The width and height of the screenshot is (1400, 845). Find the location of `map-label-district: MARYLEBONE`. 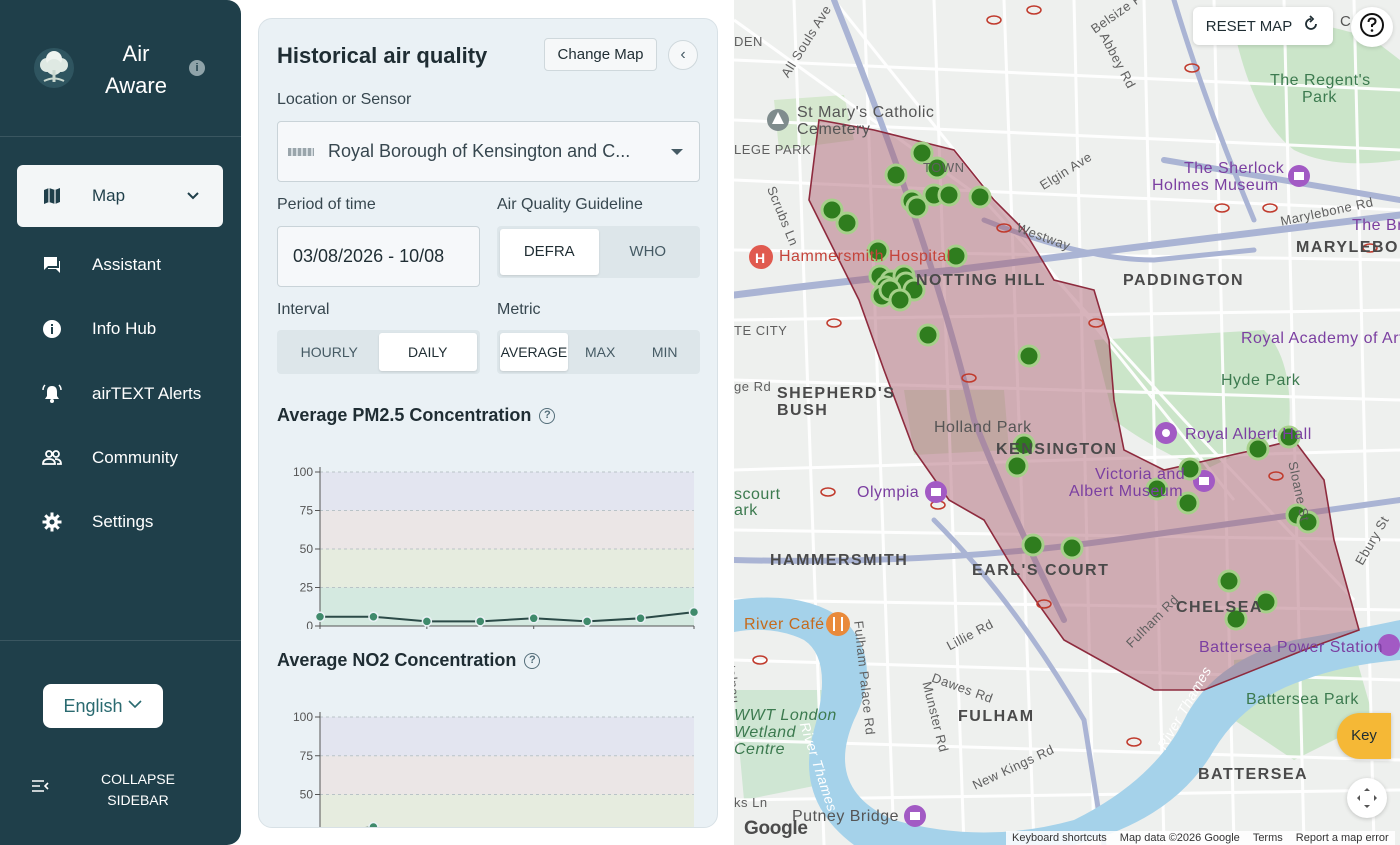

map-label-district: MARYLEBONE is located at coordinates (1348, 247).